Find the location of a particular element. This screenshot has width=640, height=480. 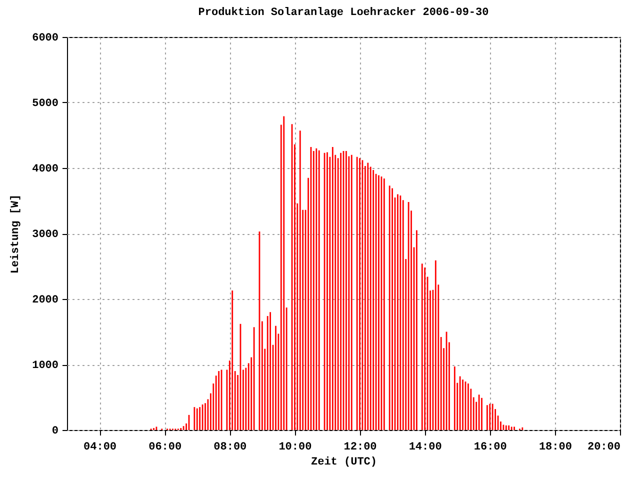

x-tick-label: 06:00 is located at coordinates (165, 448).